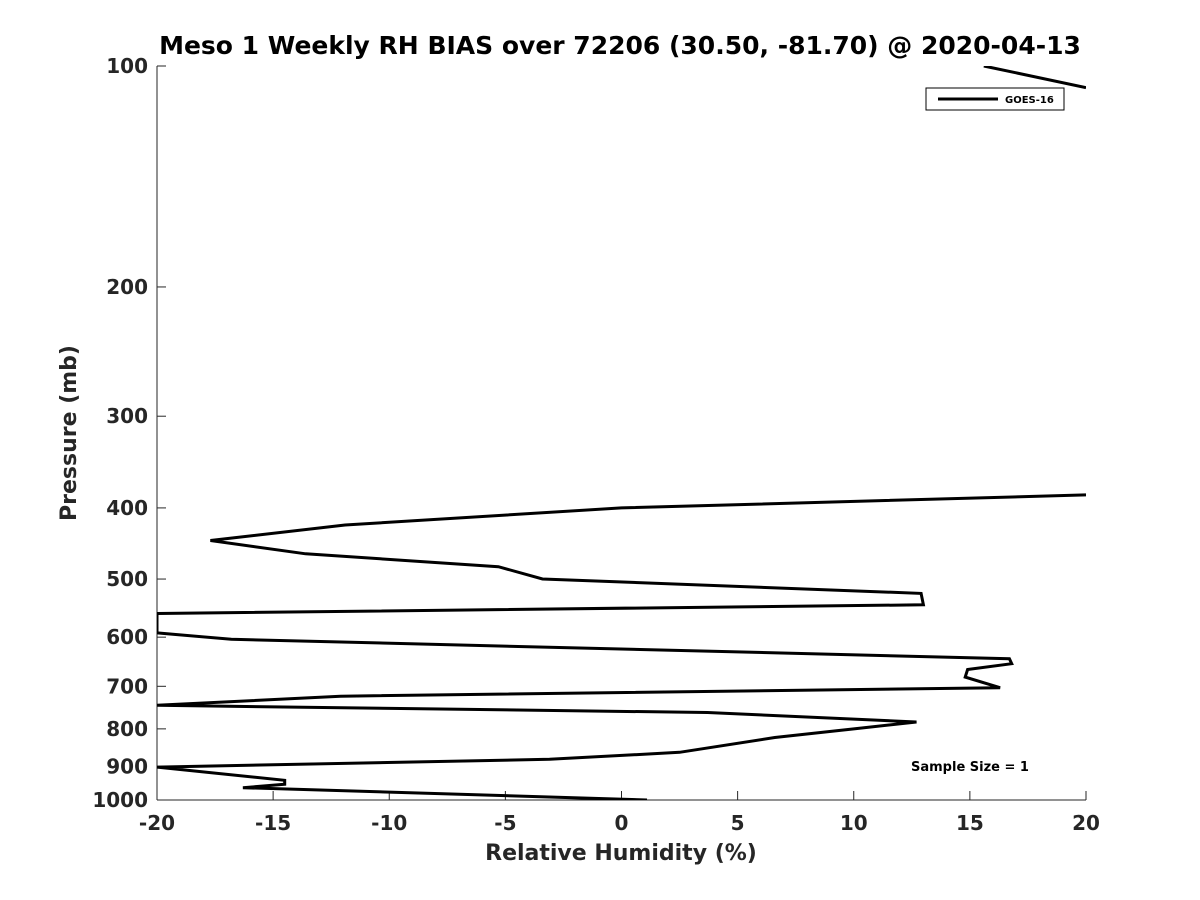 The height and width of the screenshot is (900, 1200). Describe the element at coordinates (157, 823) in the screenshot. I see `x-tick-label: -20` at that location.